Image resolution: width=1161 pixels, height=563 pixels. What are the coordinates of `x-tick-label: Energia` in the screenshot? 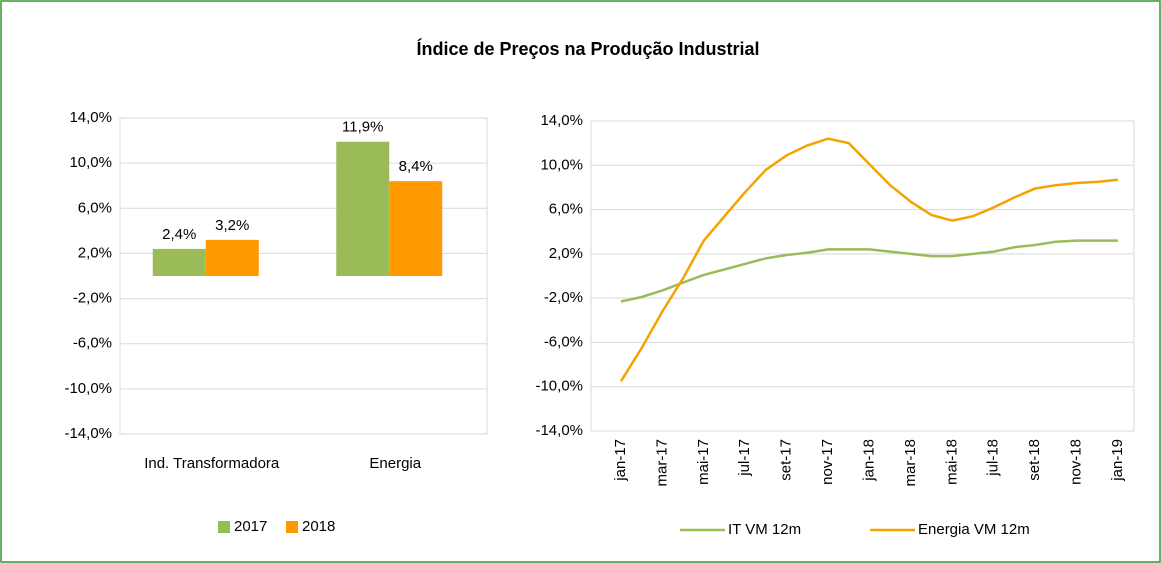 It's located at (395, 463).